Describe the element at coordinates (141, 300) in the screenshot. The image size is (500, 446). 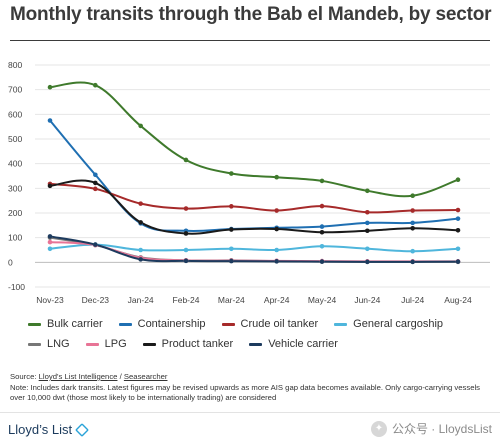
I see `x-tick-label: Jan-24` at that location.